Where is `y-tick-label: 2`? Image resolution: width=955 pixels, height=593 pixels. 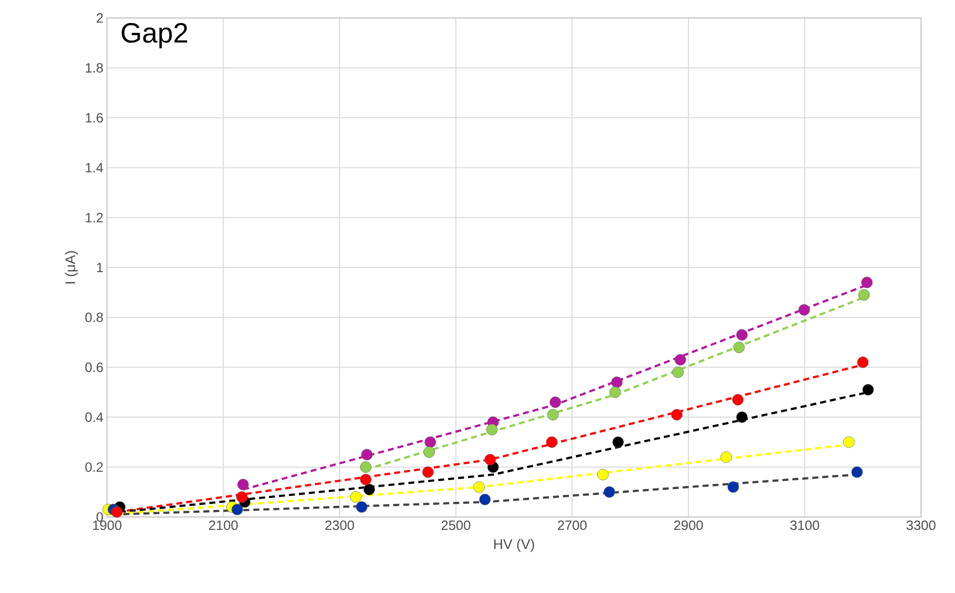 y-tick-label: 2 is located at coordinates (99, 18).